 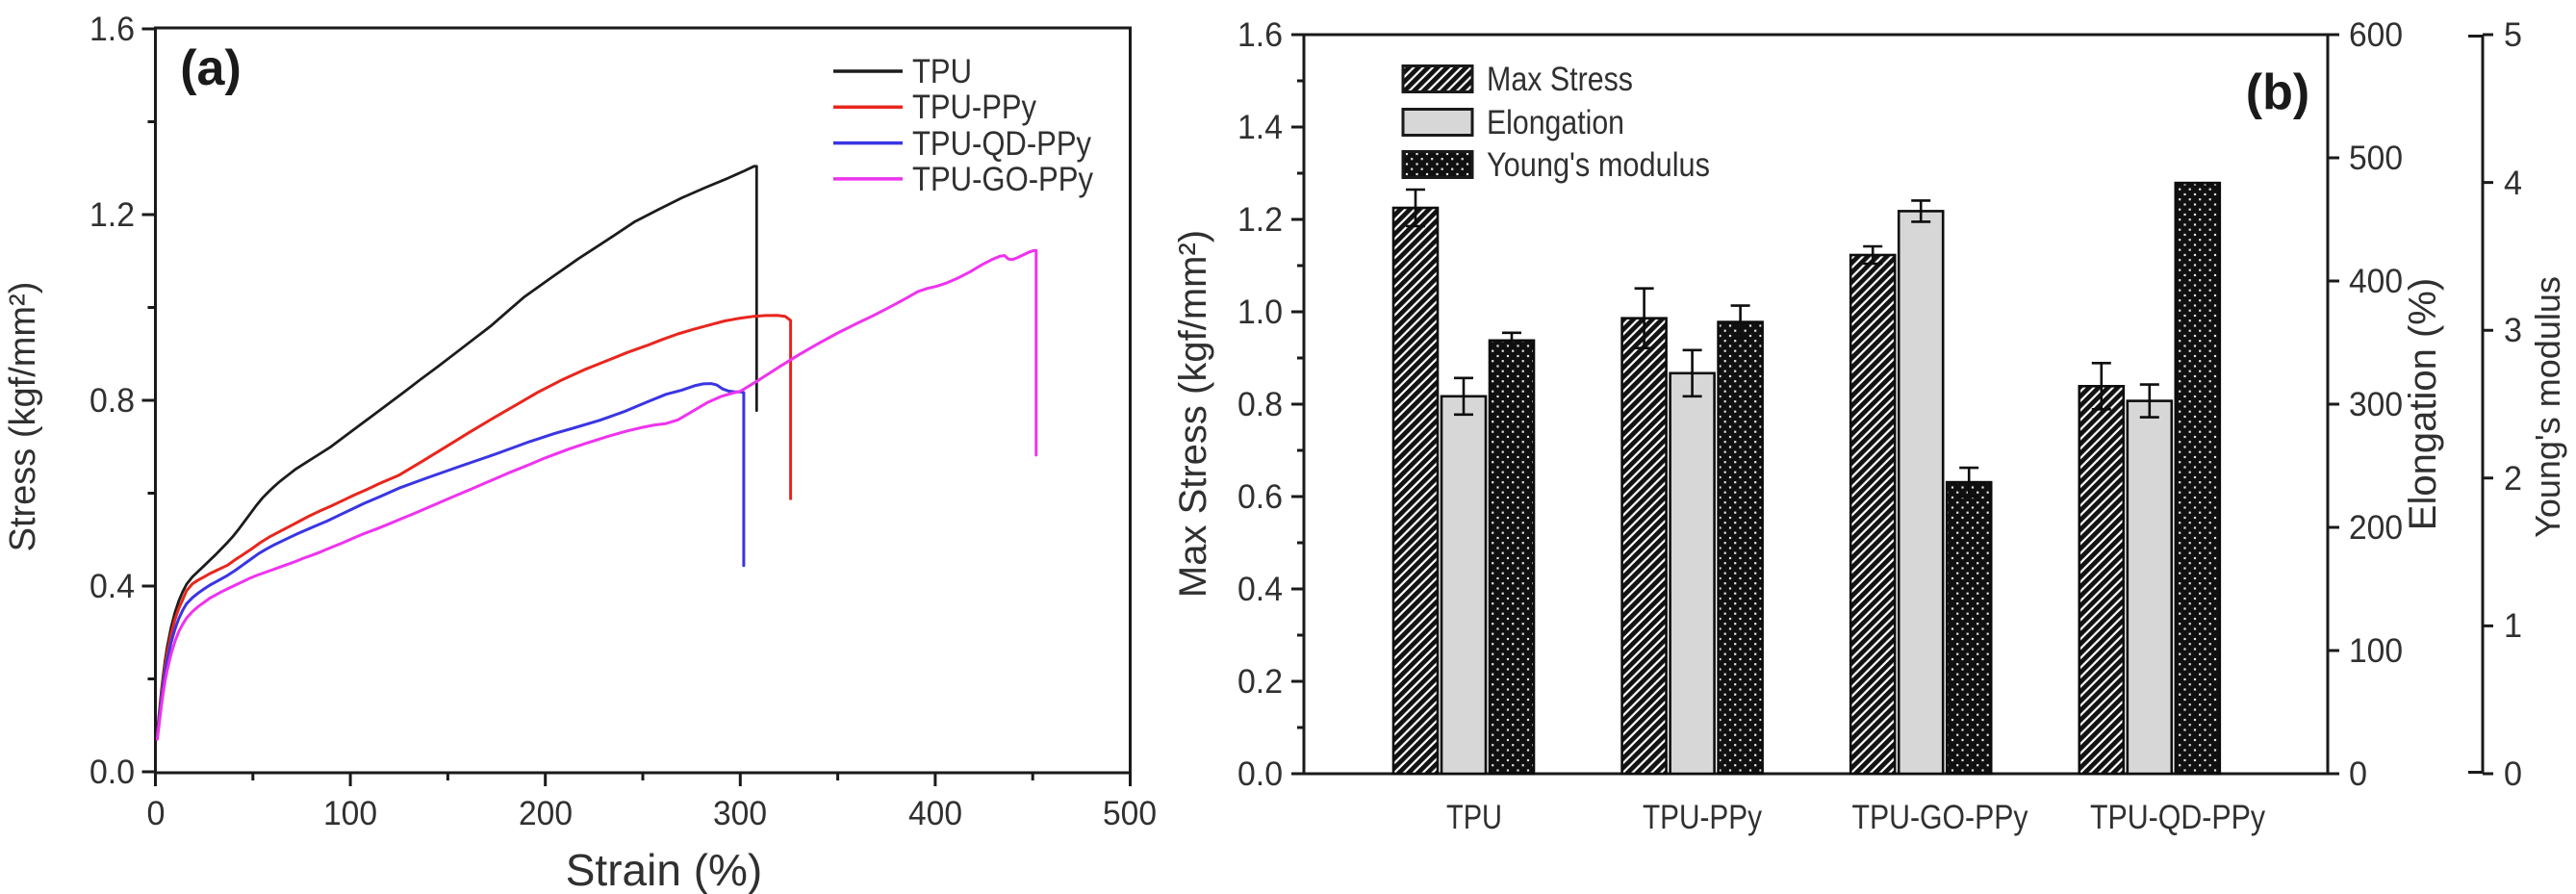 I want to click on svg-text: Max Stress, so click(x=1560, y=79).